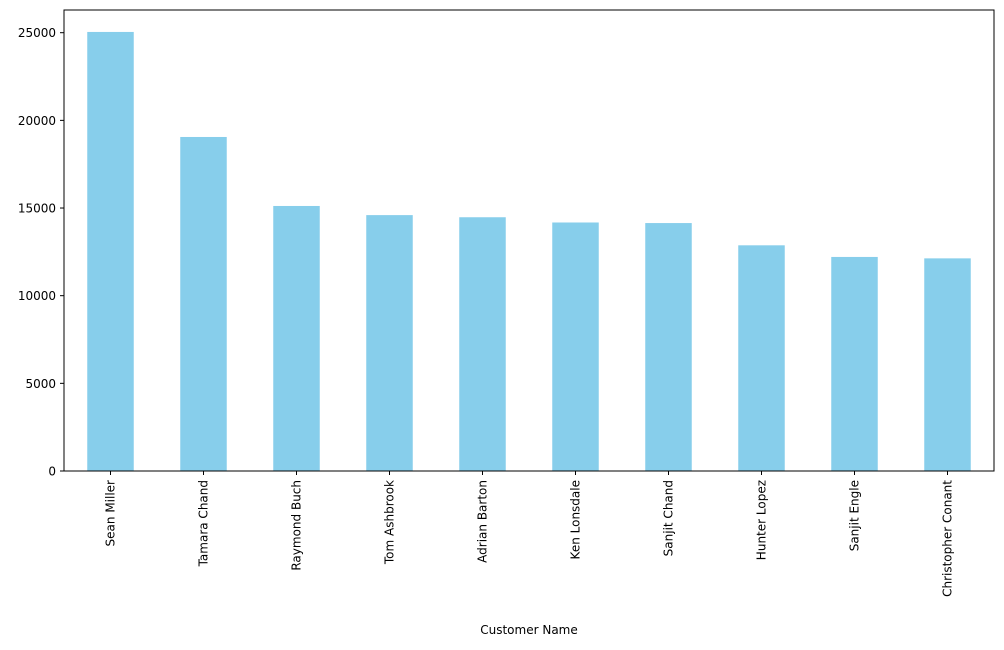 This screenshot has height=650, width=1004. I want to click on y-tick-label: 0, so click(52, 472).